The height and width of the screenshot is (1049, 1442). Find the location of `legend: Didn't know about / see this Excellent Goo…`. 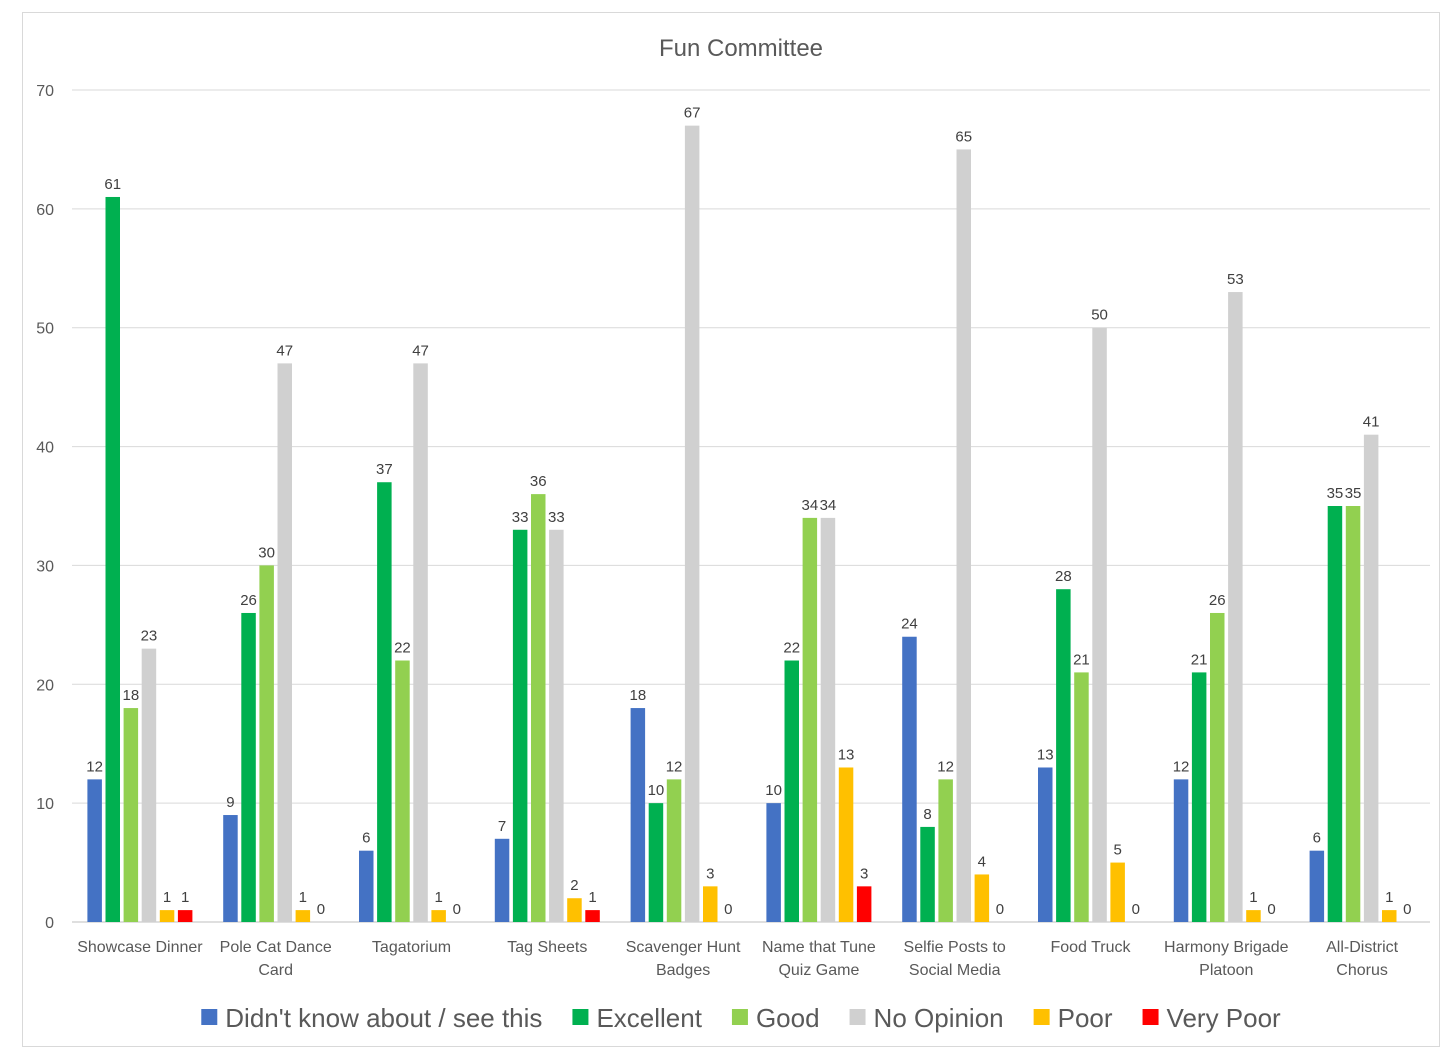

legend: Didn't know about / see this Excellent Goo… is located at coordinates (741, 1018).